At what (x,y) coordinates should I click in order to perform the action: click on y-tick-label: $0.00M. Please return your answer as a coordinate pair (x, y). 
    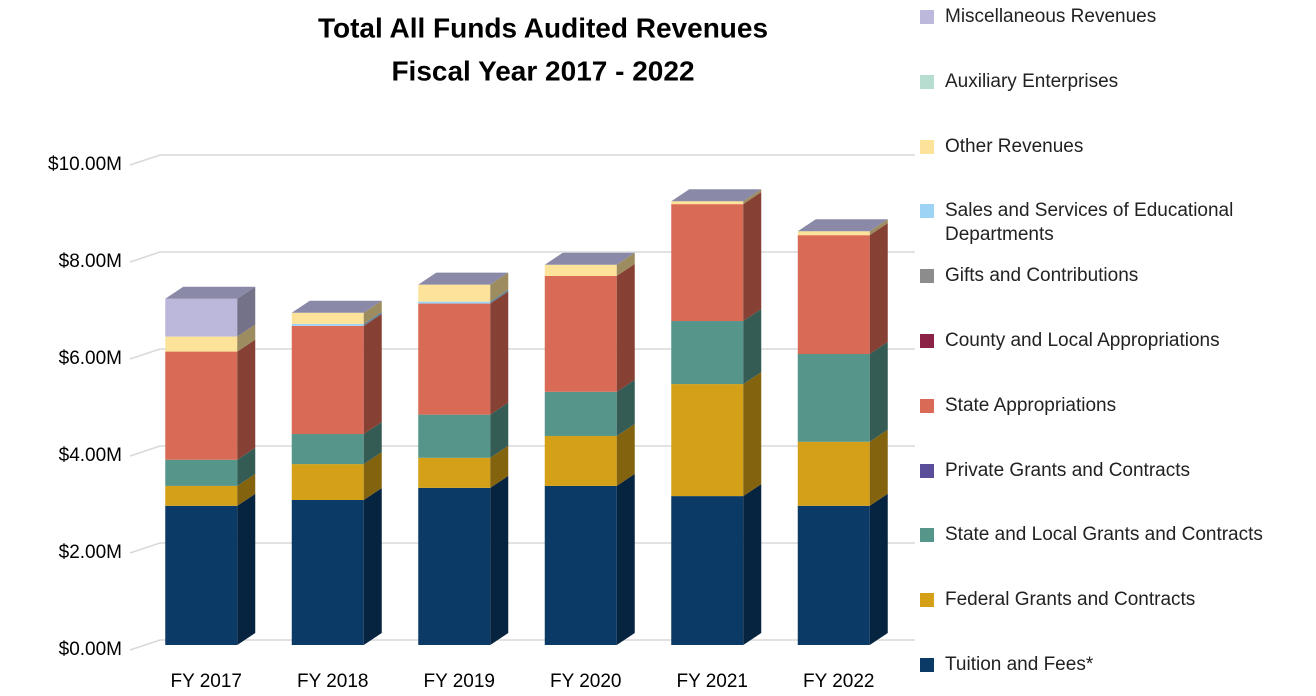
    Looking at the image, I should click on (90, 649).